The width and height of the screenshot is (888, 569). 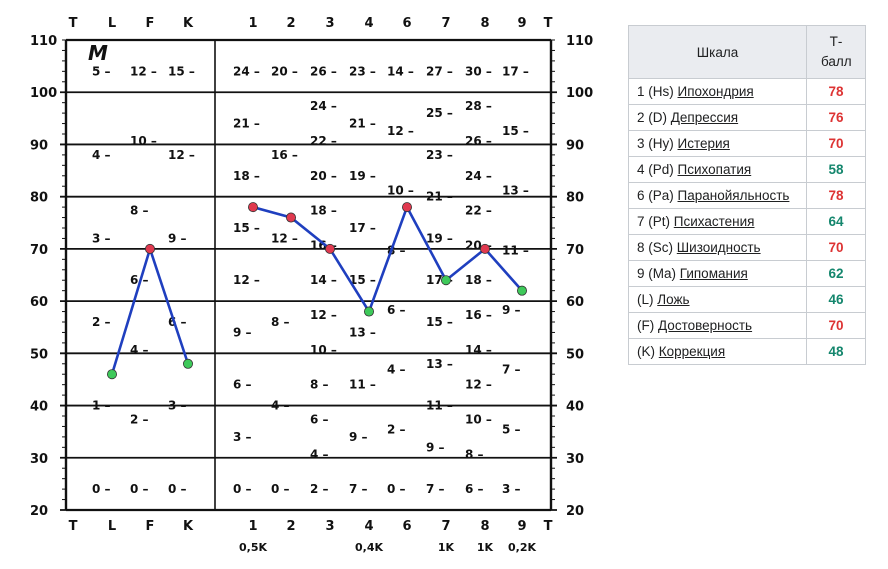 I want to click on bottom-scale-label: 8, so click(x=484, y=526).